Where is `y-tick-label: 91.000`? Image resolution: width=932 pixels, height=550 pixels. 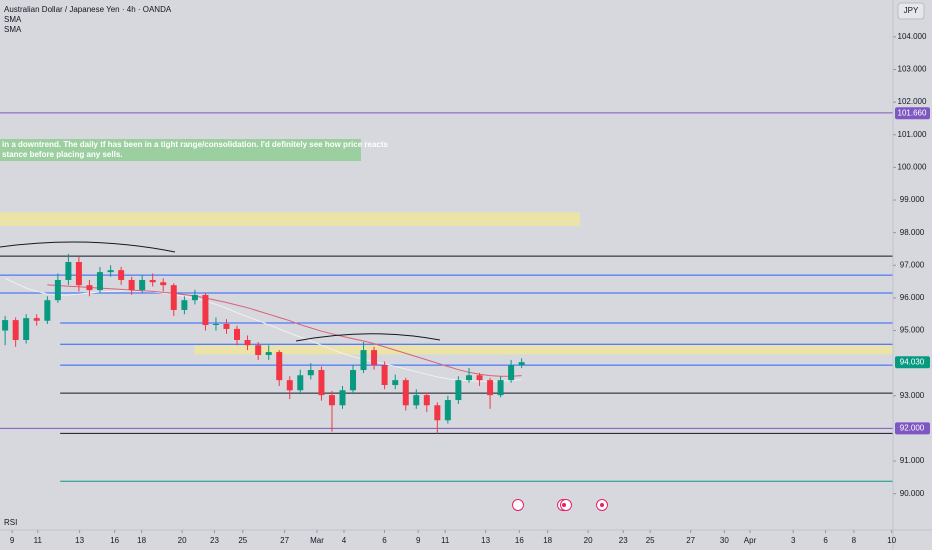
y-tick-label: 91.000 is located at coordinates (912, 460).